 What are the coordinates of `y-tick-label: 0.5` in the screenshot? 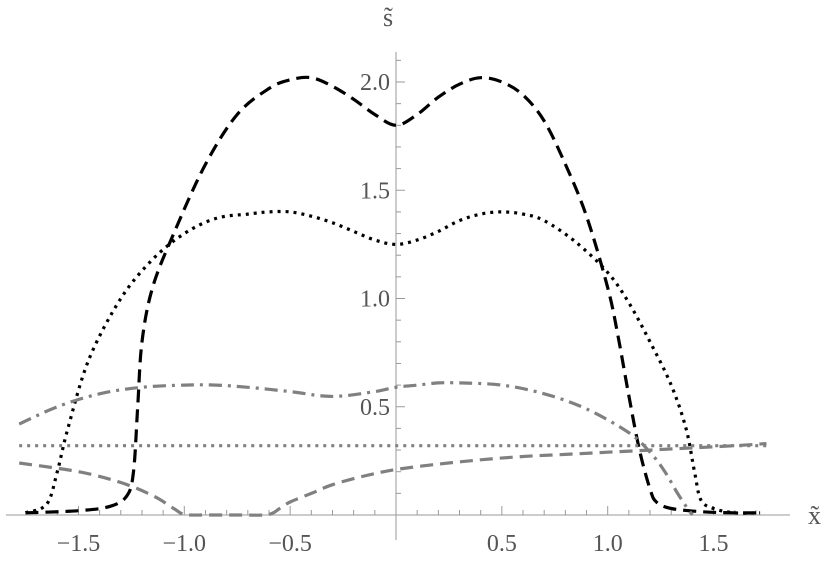 It's located at (375, 408).